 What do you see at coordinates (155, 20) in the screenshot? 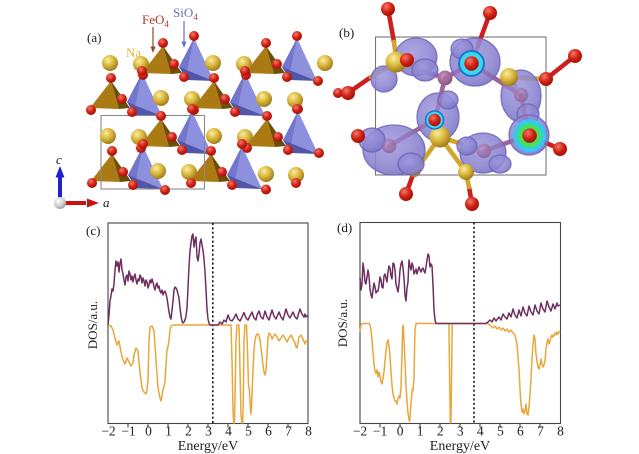
I see `svg-text: FeO4` at bounding box center [155, 20].